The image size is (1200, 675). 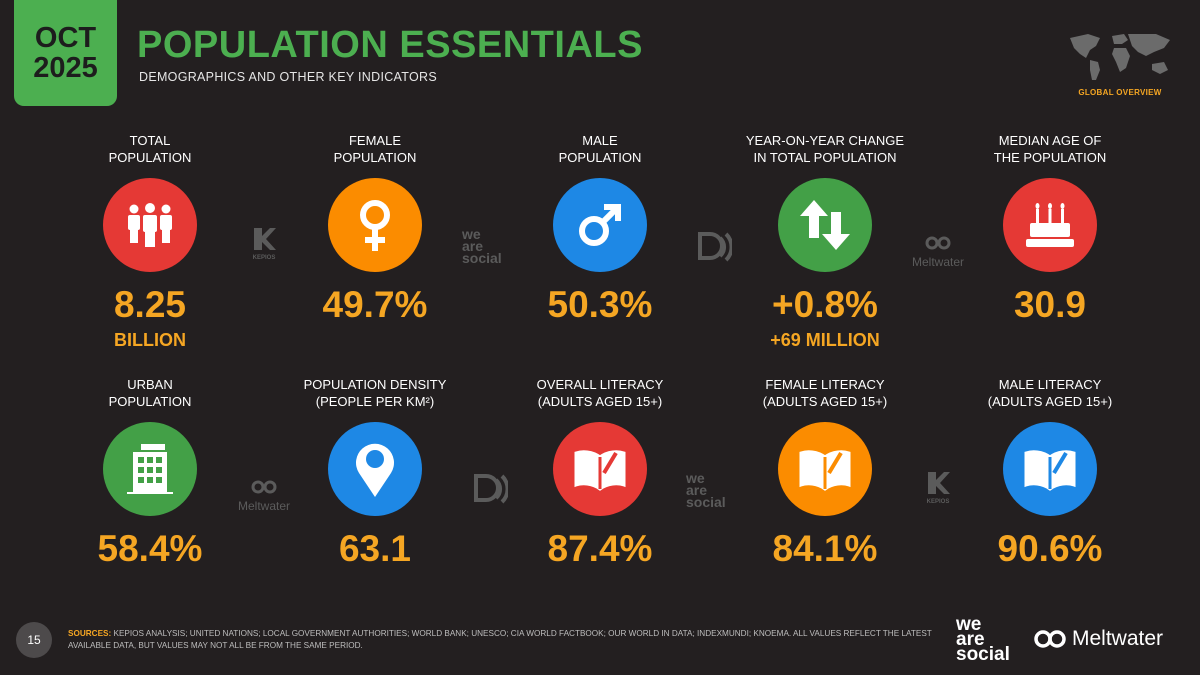 I want to click on map-pin-icon, so click(x=375, y=469).